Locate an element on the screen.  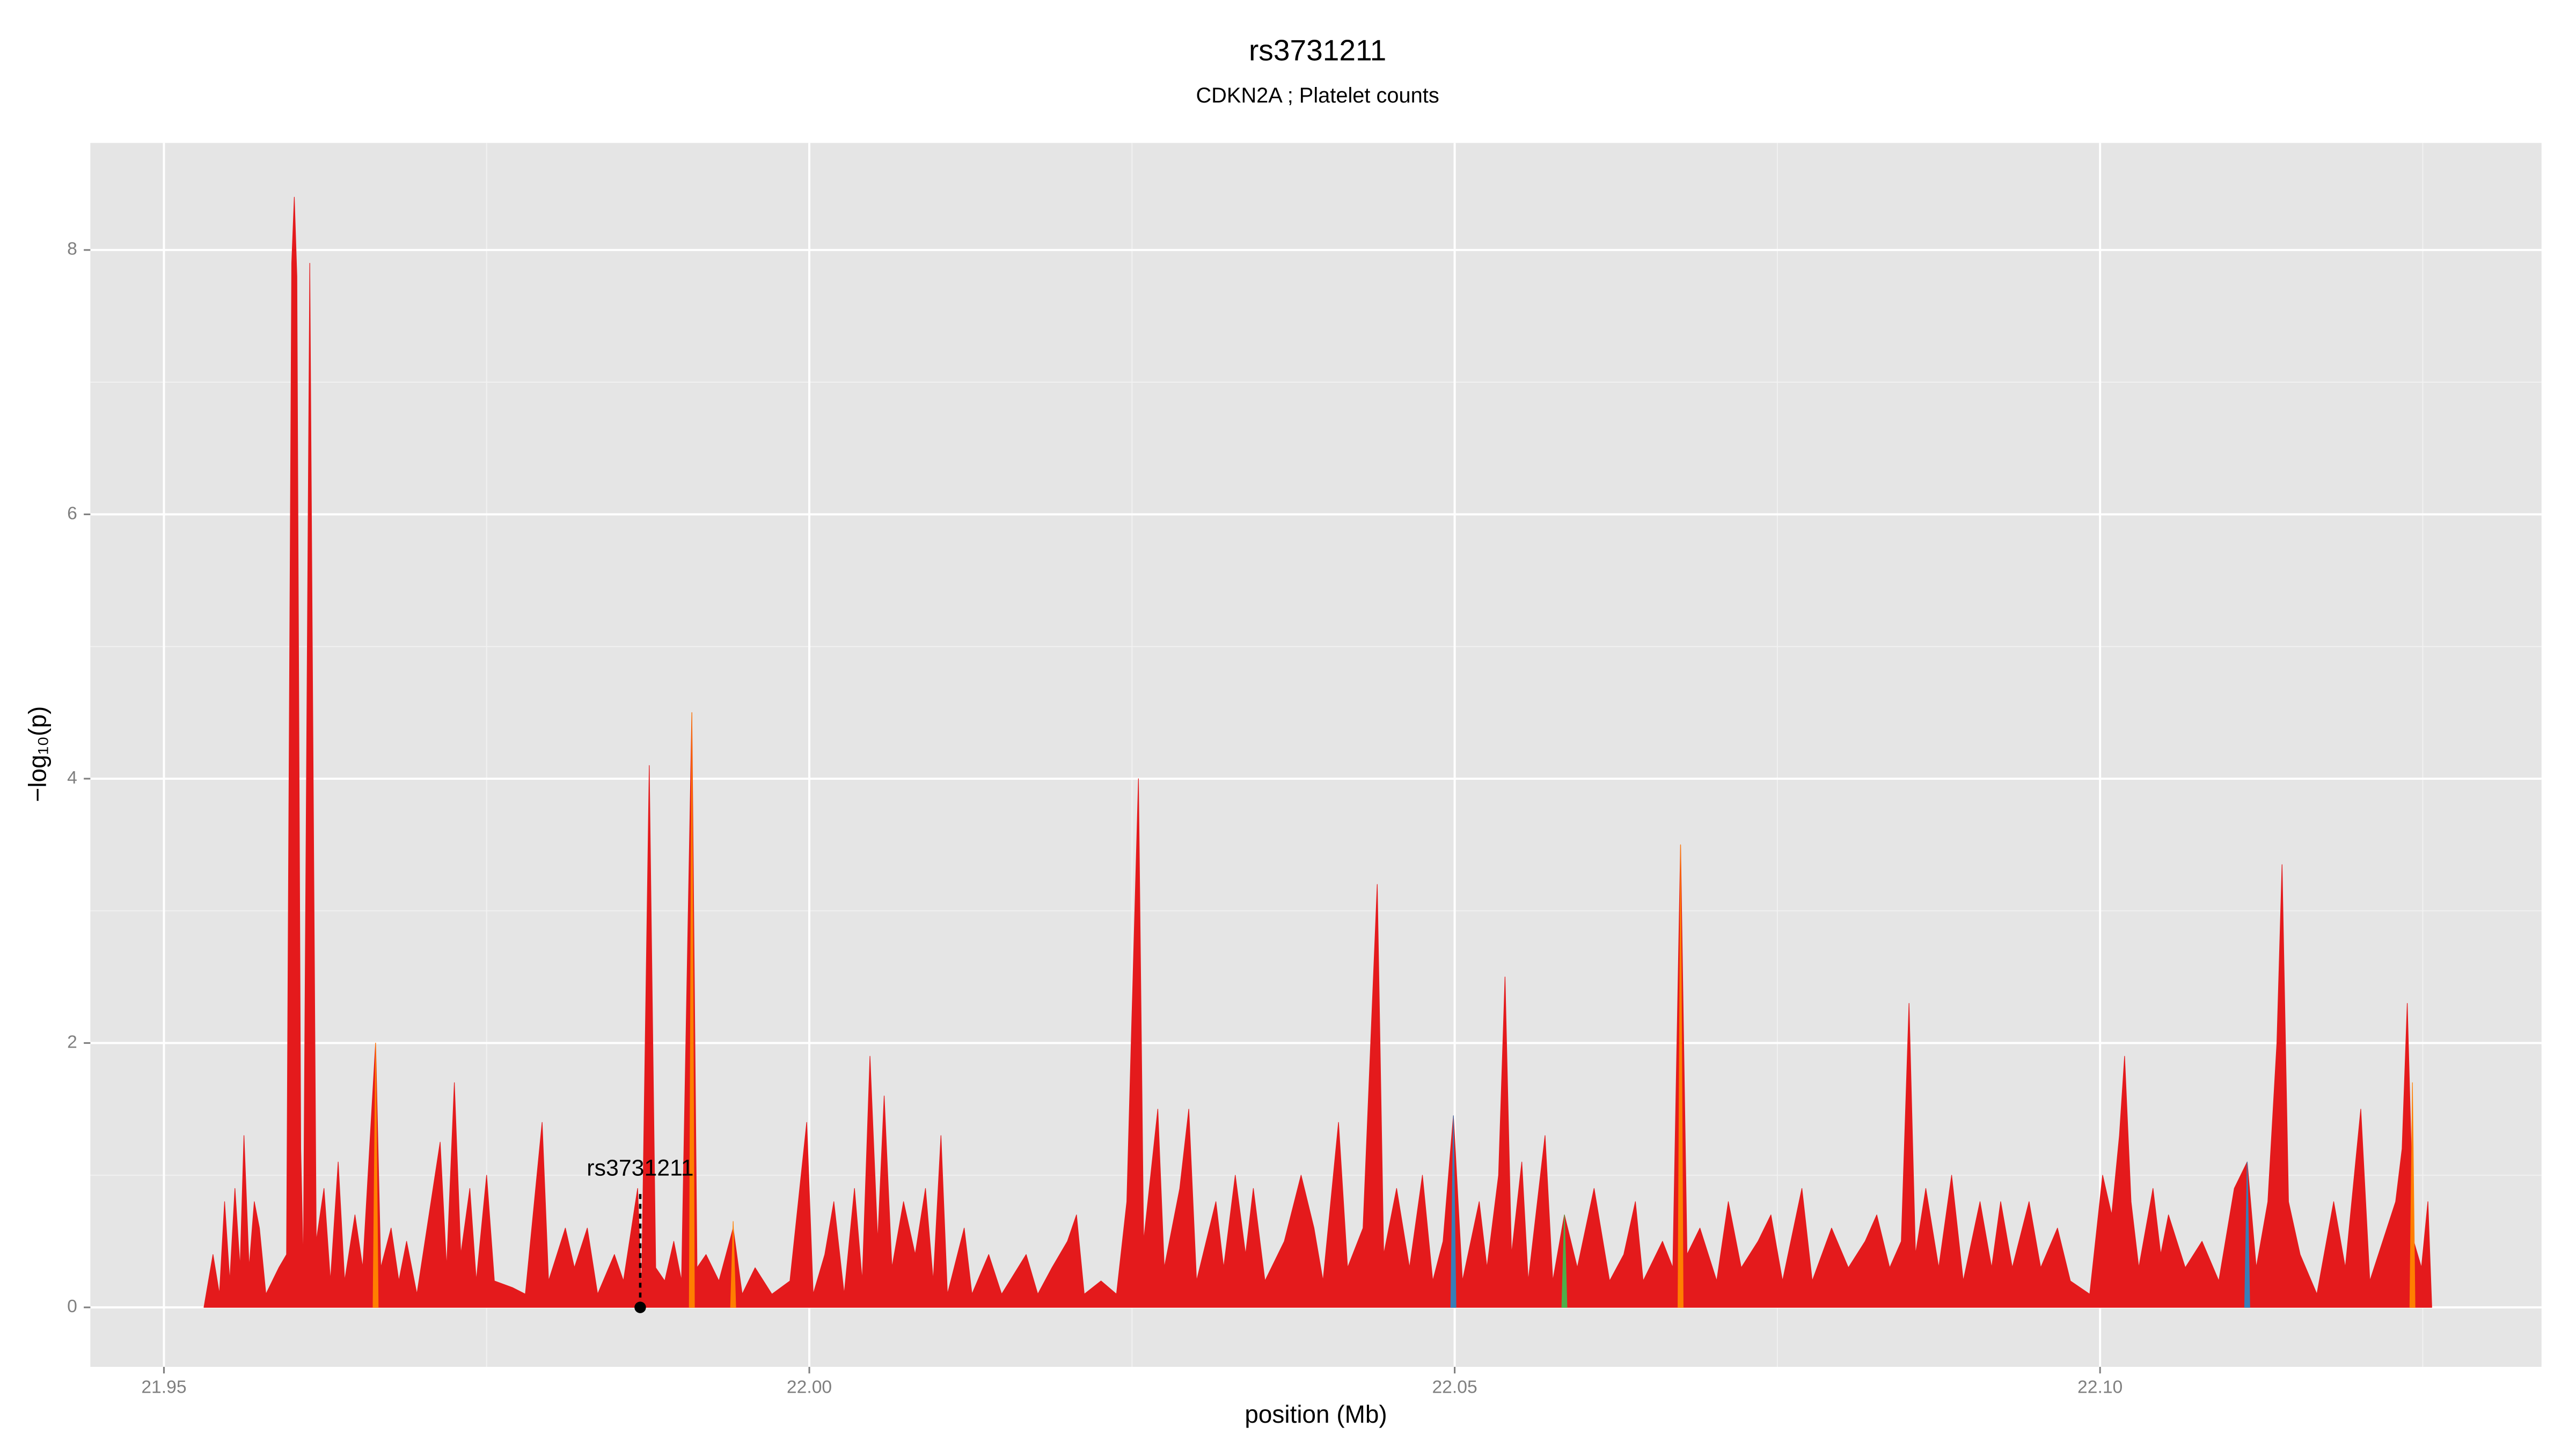
y-tick-label: 4 is located at coordinates (72, 778).